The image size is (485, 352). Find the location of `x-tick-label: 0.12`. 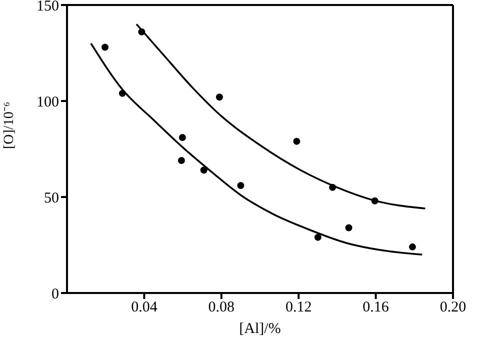

x-tick-label: 0.12 is located at coordinates (298, 308).